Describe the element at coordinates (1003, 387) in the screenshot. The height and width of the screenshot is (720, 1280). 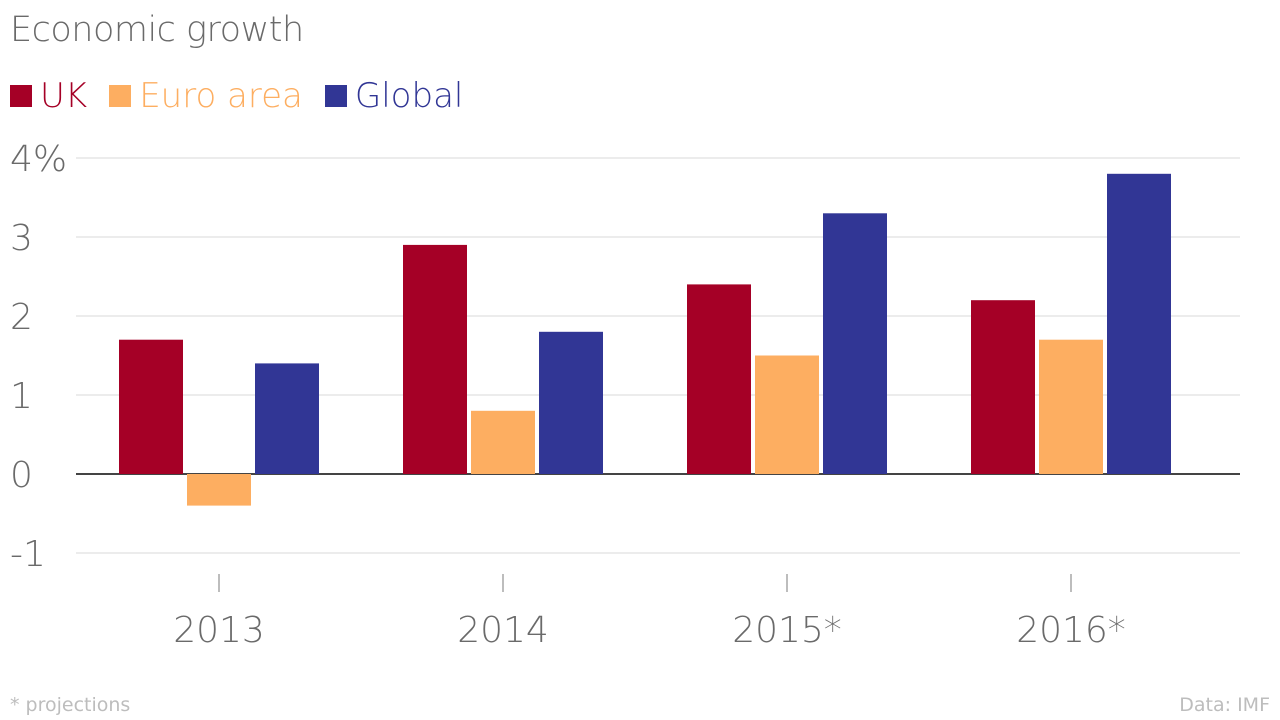
I see `bar-uk-2016` at that location.